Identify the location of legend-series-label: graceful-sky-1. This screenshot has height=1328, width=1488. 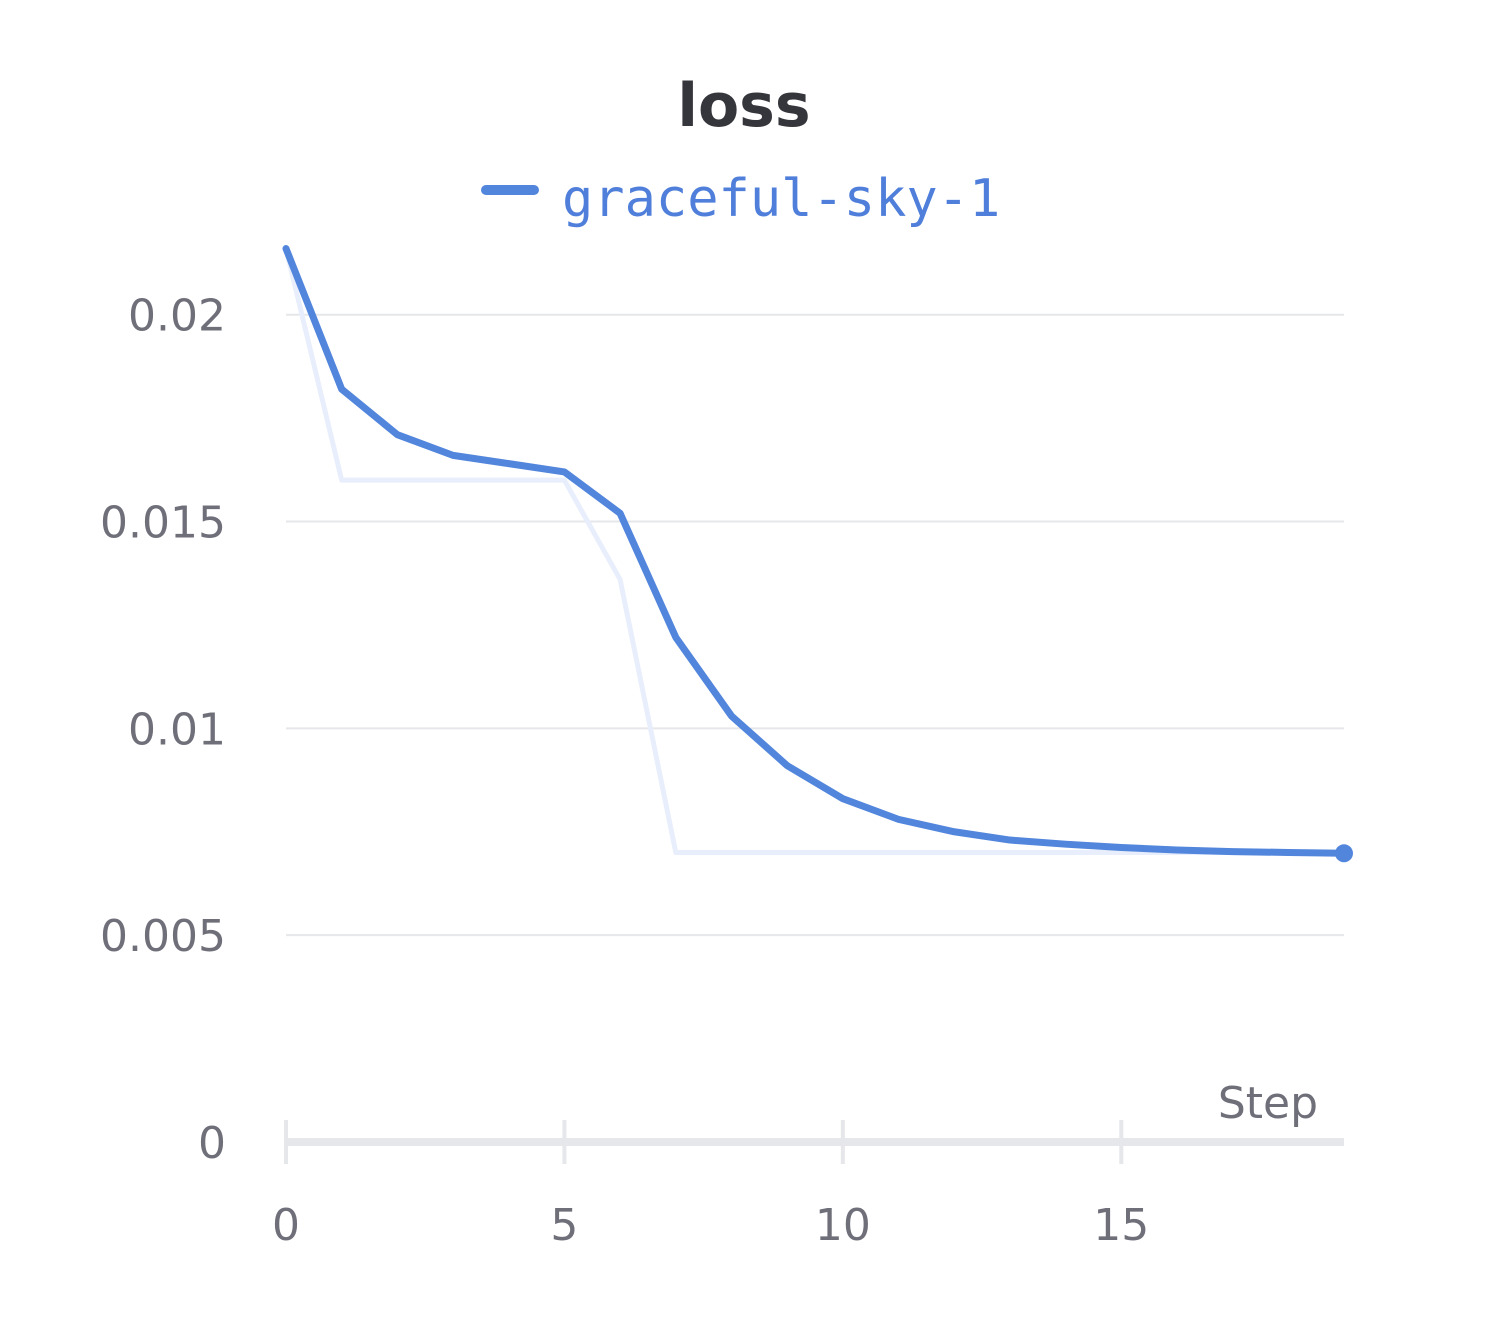
(781, 199).